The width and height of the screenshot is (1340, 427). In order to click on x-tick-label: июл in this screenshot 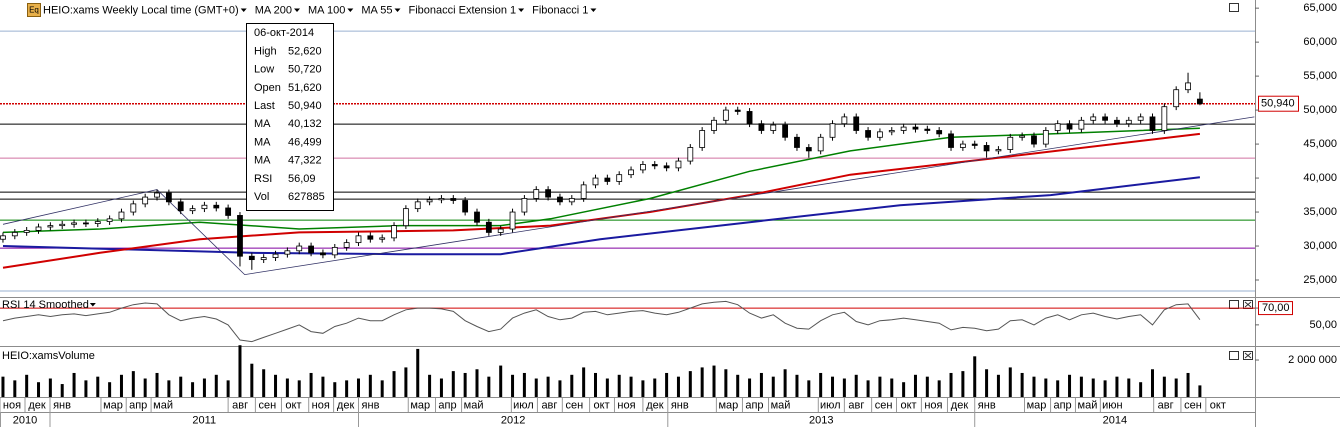, I will do `click(830, 405)`.